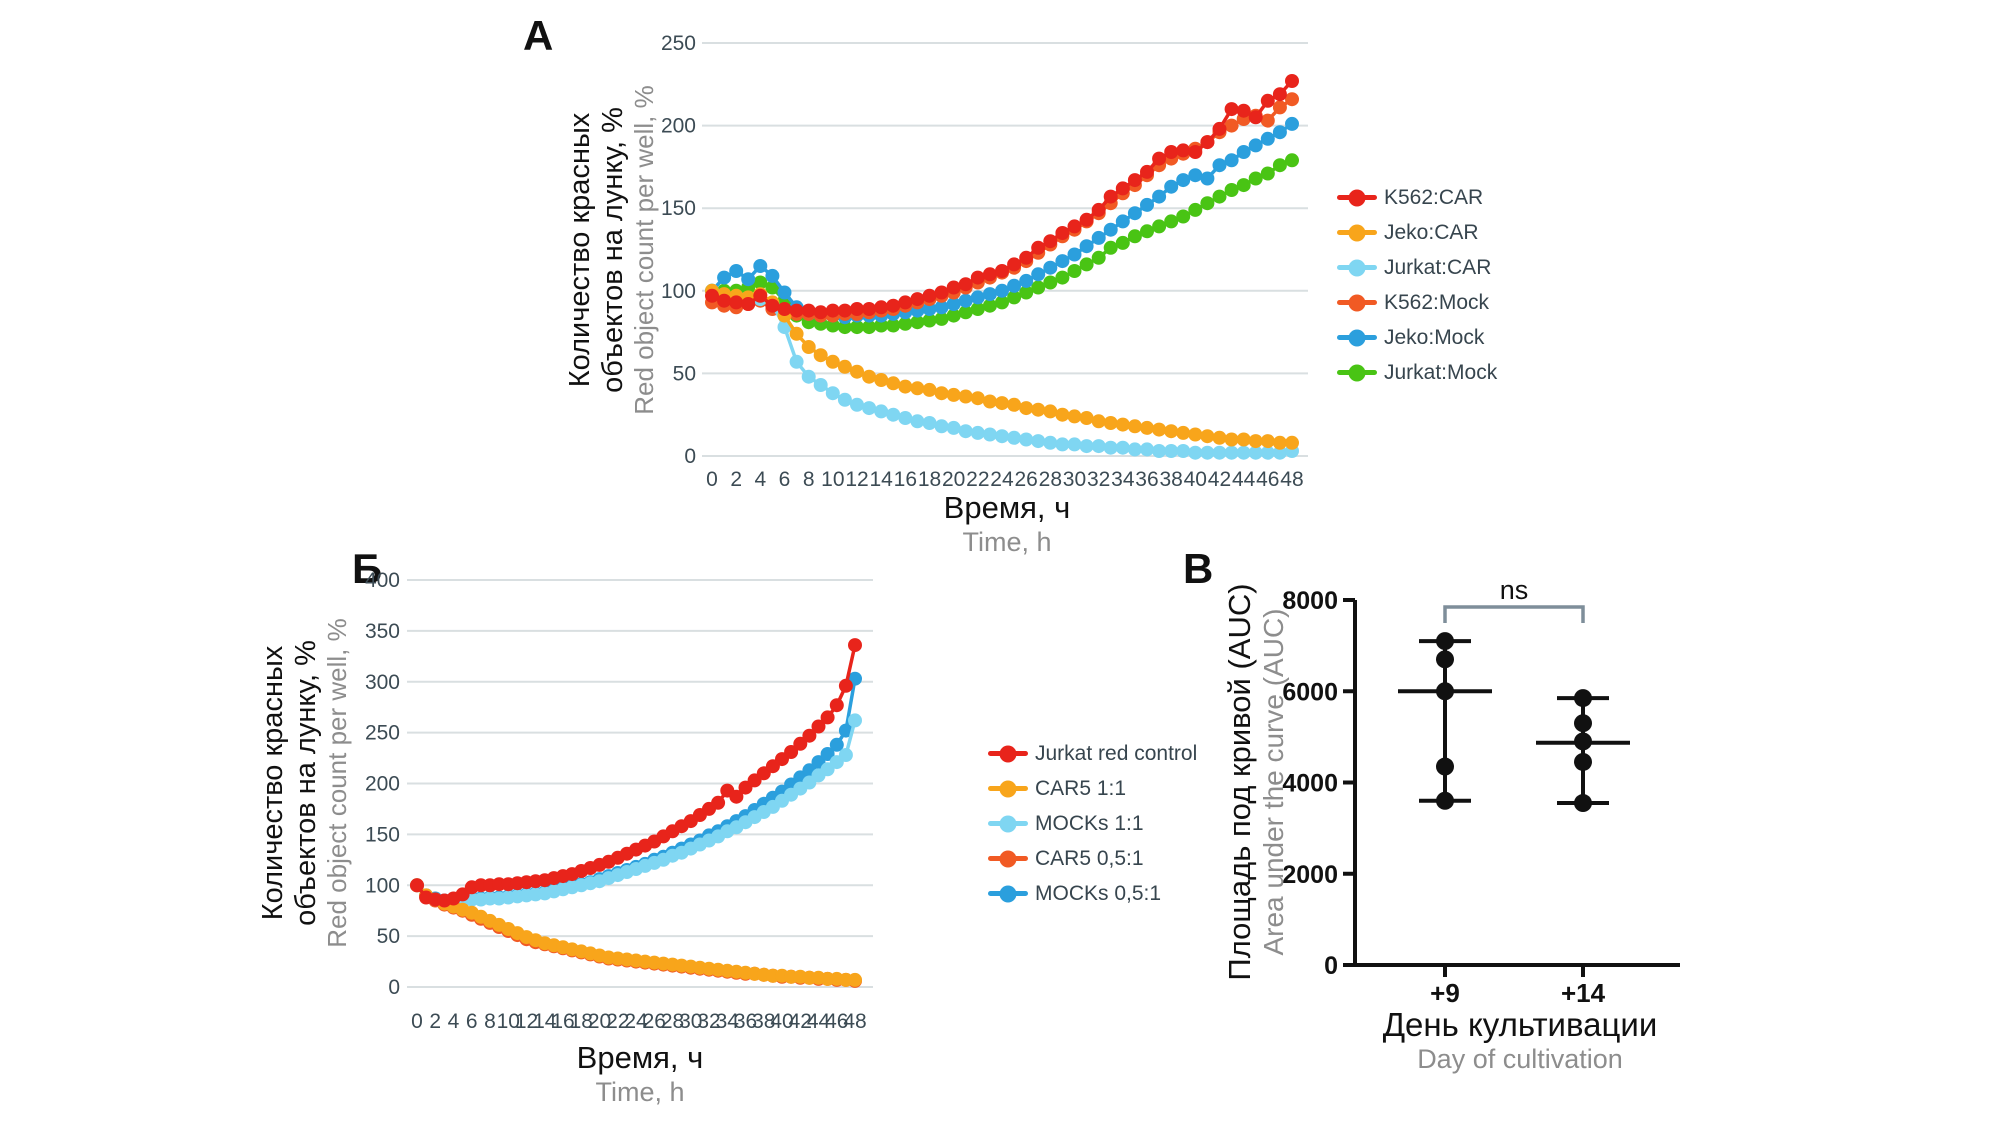 Image resolution: width=2008 pixels, height=1129 pixels. I want to click on legend-label: K562:CAR, so click(1434, 197).